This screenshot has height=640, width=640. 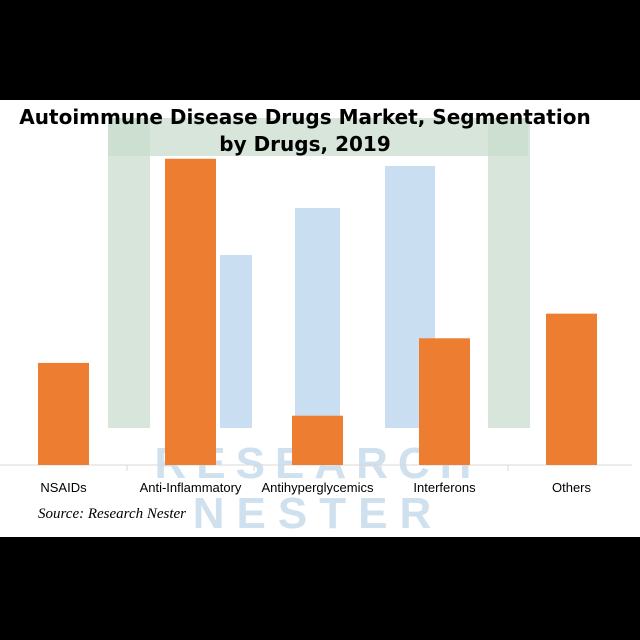 I want to click on bar-antihyperglycemics, so click(x=317, y=440).